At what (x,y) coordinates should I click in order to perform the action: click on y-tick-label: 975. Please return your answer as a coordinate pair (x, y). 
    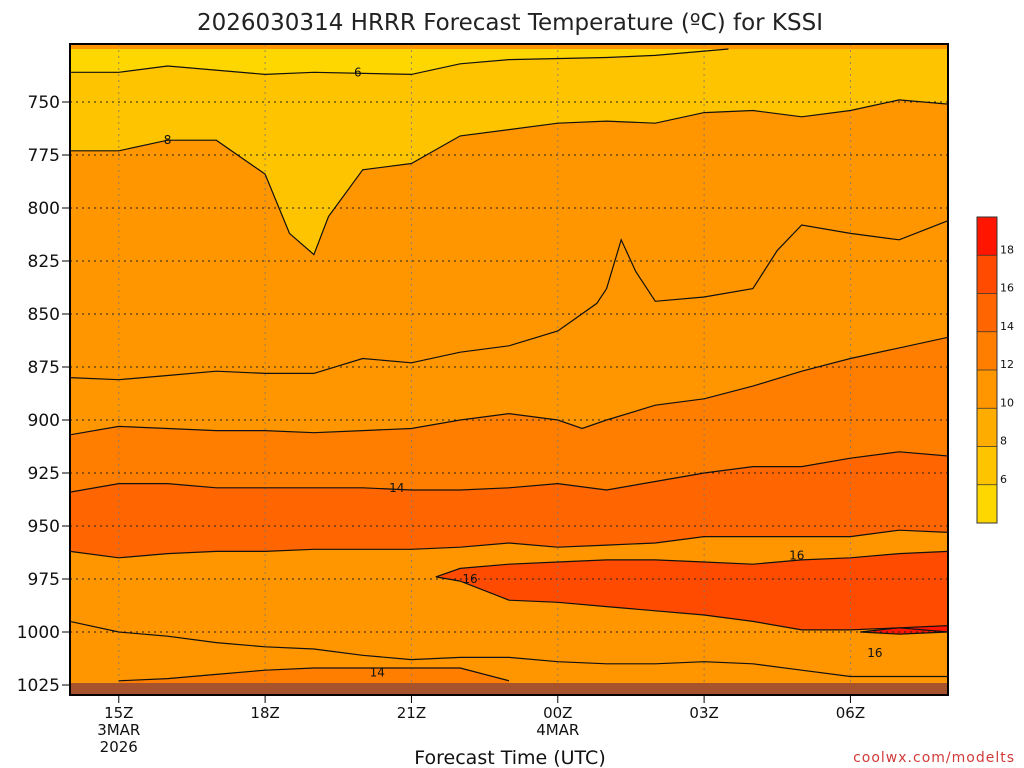
    Looking at the image, I should click on (44, 580).